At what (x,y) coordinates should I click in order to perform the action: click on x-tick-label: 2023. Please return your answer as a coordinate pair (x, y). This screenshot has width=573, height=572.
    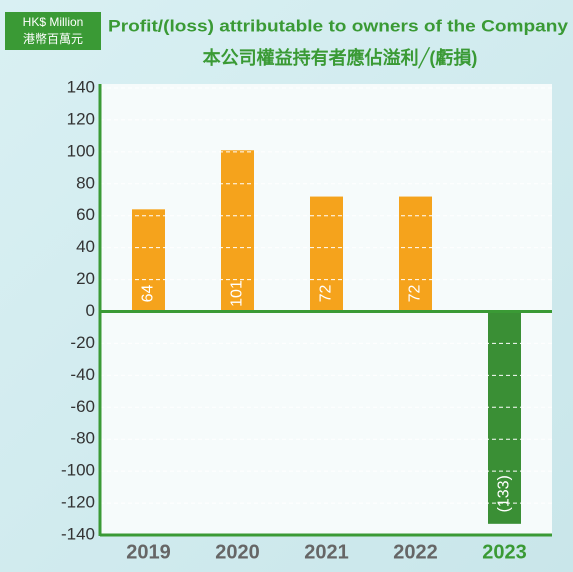
    Looking at the image, I should click on (504, 552).